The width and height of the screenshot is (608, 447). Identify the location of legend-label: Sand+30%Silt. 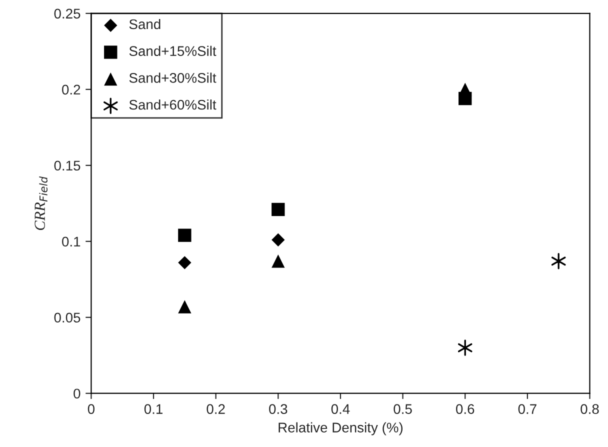
(172, 77).